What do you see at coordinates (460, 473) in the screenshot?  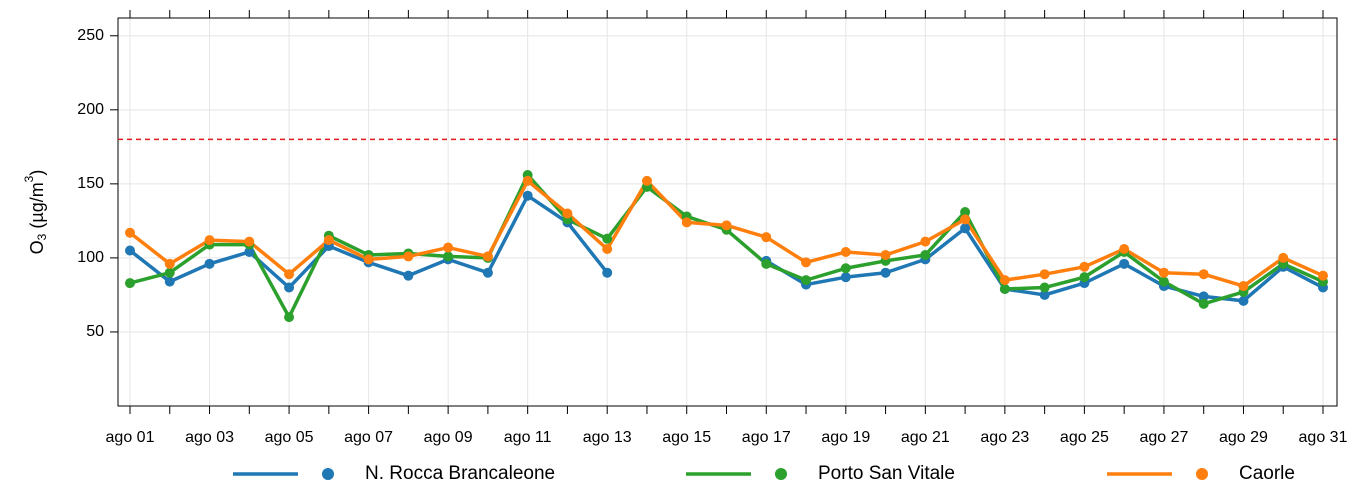 I see `legend-text: N. Rocca Brancaleone` at bounding box center [460, 473].